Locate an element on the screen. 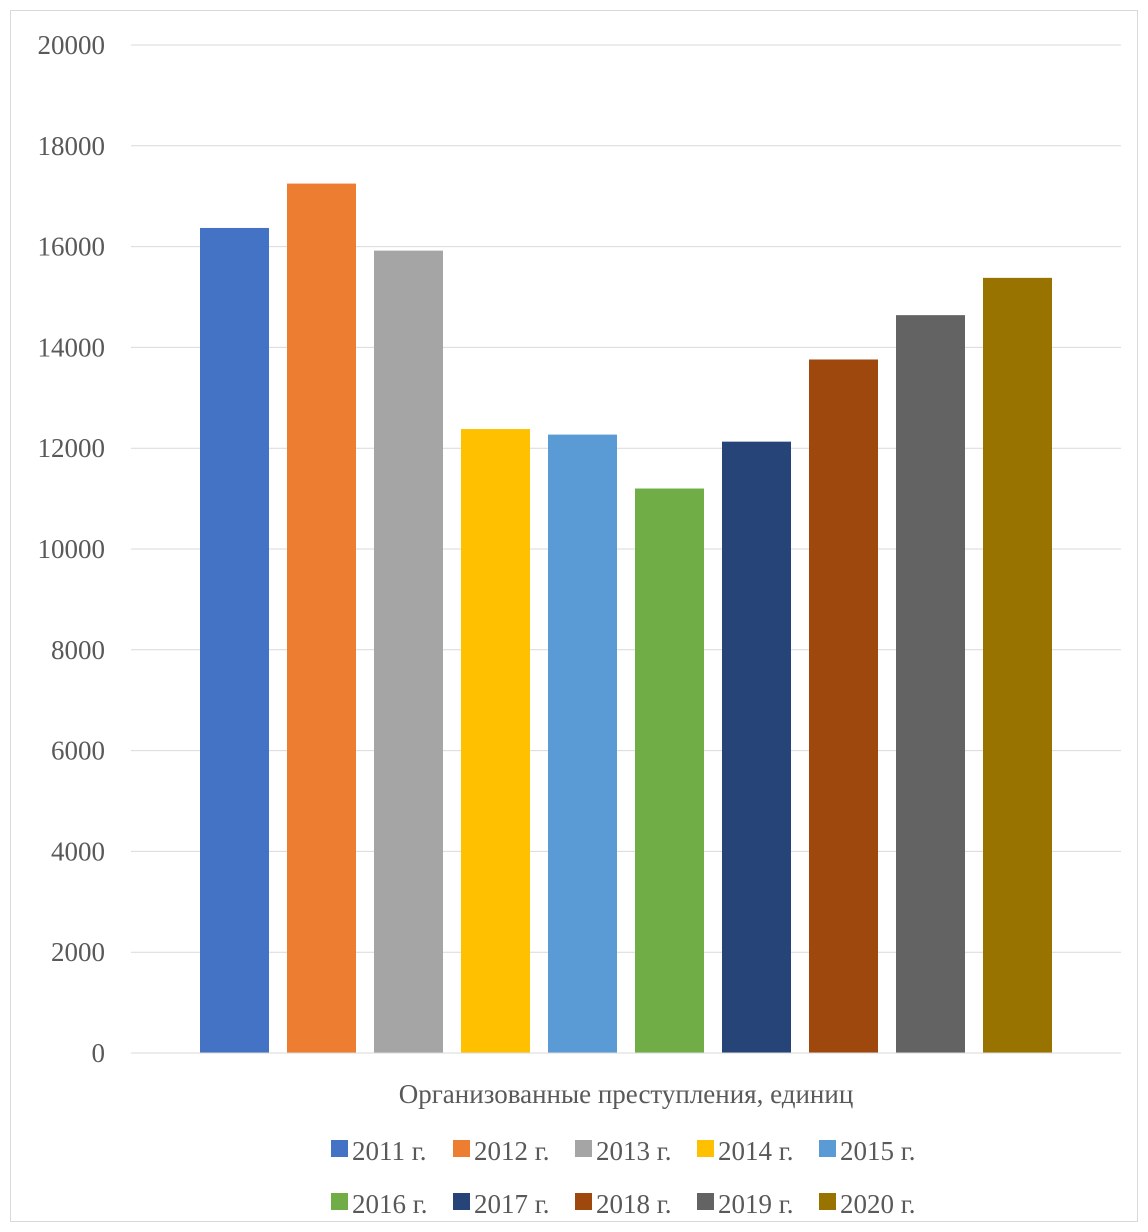 Image resolution: width=1148 pixels, height=1232 pixels. y-tick-label: 12000 is located at coordinates (72, 448).